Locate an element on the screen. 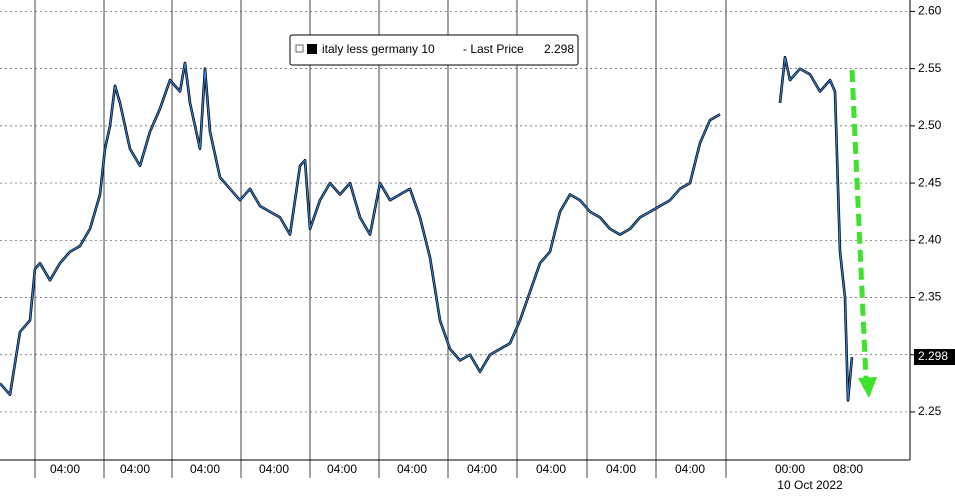  y-tick-label: 2.35 is located at coordinates (930, 297).